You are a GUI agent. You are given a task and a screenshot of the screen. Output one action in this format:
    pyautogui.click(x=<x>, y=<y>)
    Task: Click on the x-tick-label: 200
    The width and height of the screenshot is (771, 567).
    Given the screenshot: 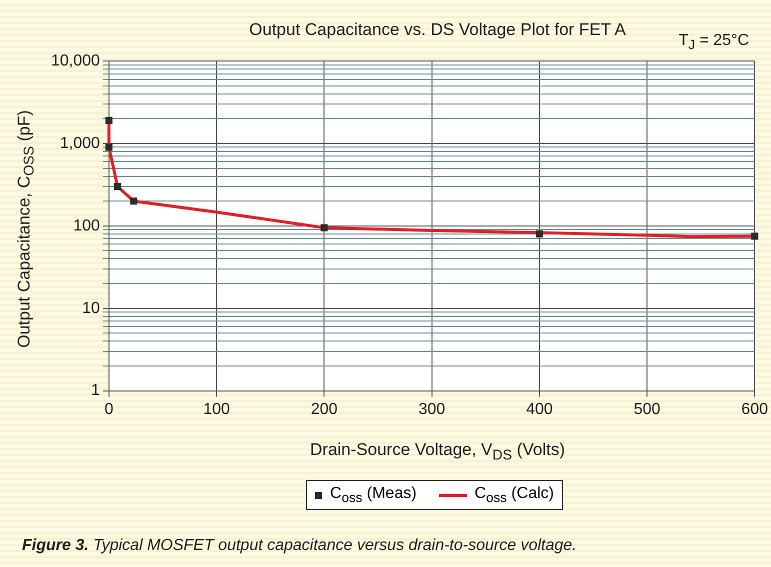 What is the action you would take?
    pyautogui.click(x=324, y=409)
    